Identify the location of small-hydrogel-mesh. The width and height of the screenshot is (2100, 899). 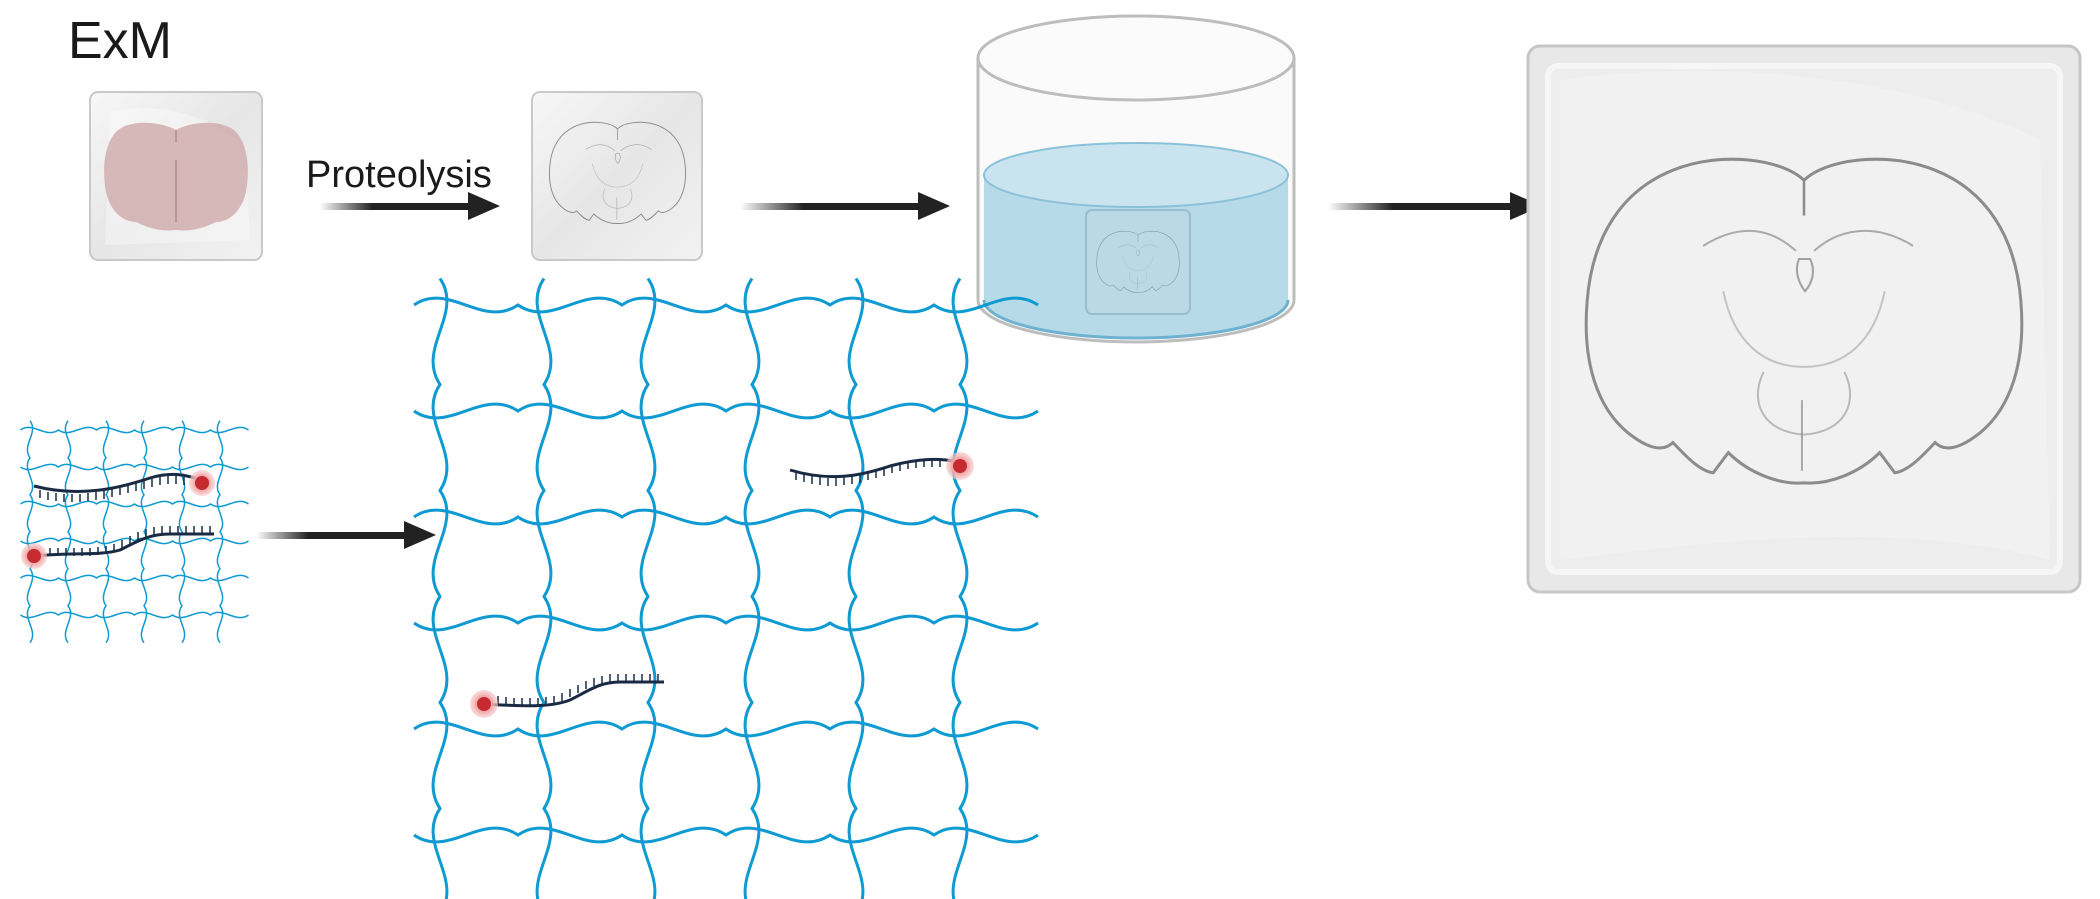
(134, 532).